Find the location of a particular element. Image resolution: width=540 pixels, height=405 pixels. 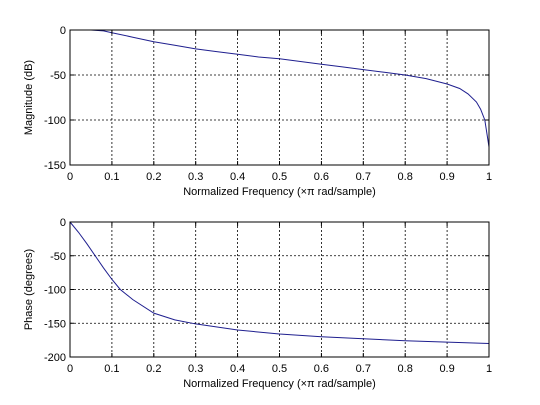

phase-x-tick-label-8: 0.8 is located at coordinates (405, 369).